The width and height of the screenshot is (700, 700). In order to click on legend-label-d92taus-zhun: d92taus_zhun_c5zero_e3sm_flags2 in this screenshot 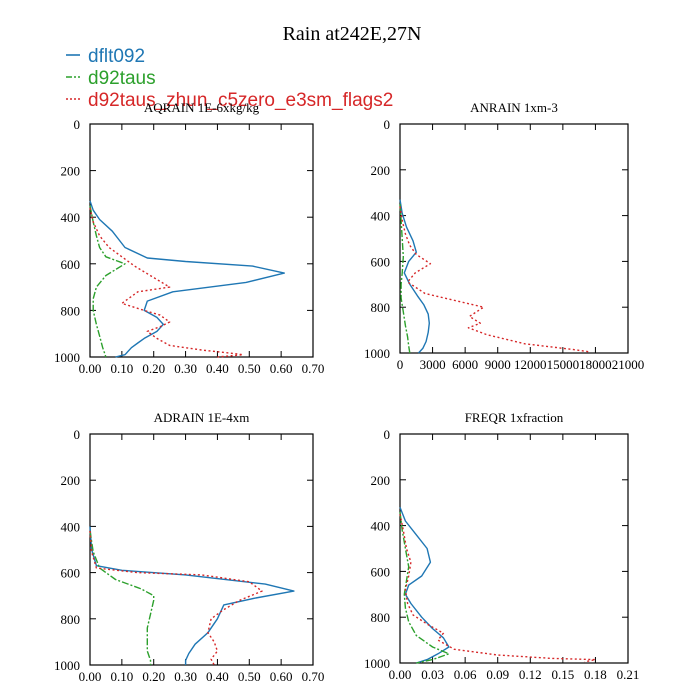, I will do `click(240, 100)`.